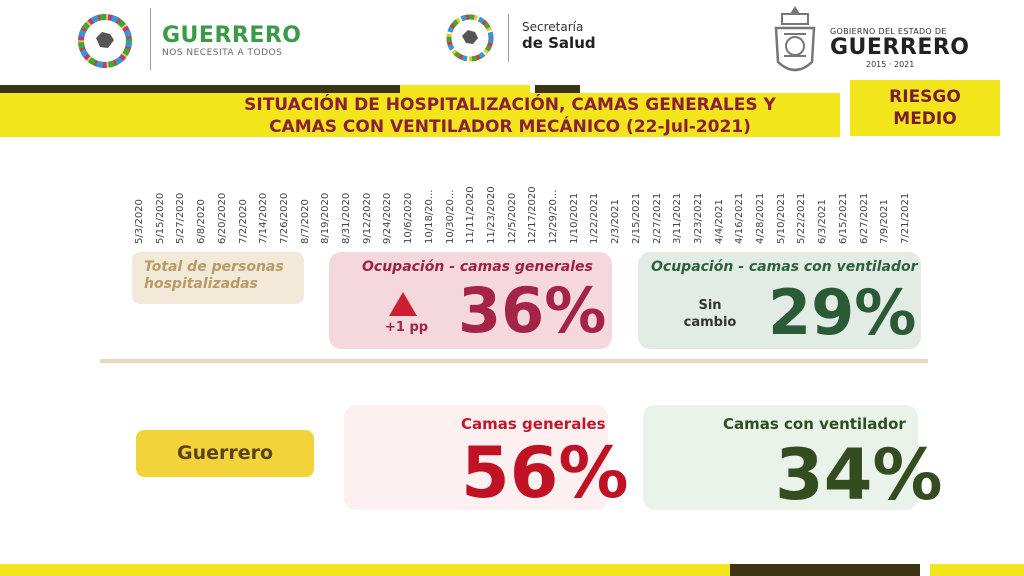 The width and height of the screenshot is (1024, 576). Describe the element at coordinates (710, 314) in the screenshot. I see `ventilator-occupancy-change: Sin cambio` at that location.